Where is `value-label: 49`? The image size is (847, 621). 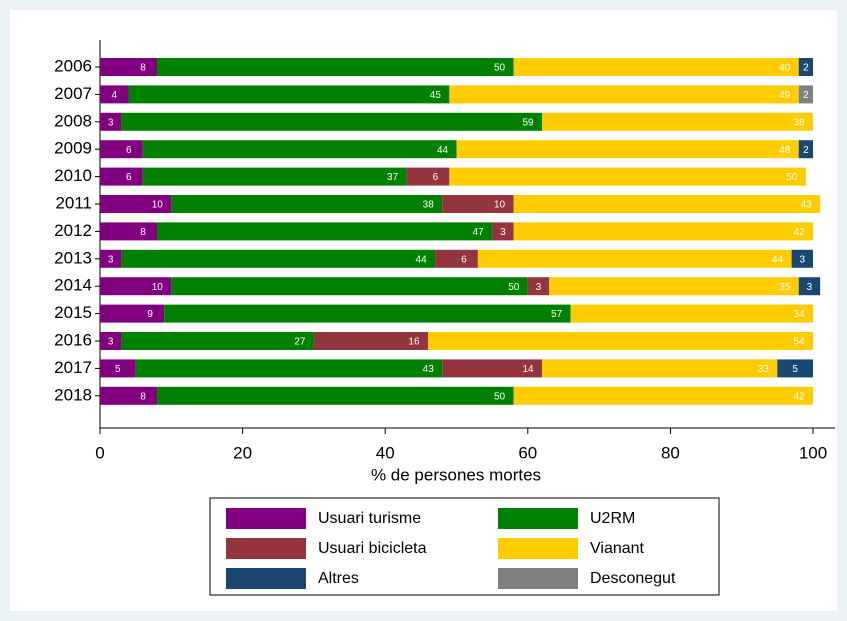 value-label: 49 is located at coordinates (785, 95).